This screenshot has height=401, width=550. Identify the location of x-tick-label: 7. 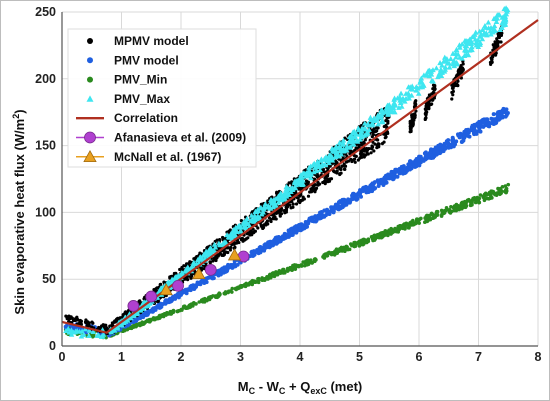
(478, 357).